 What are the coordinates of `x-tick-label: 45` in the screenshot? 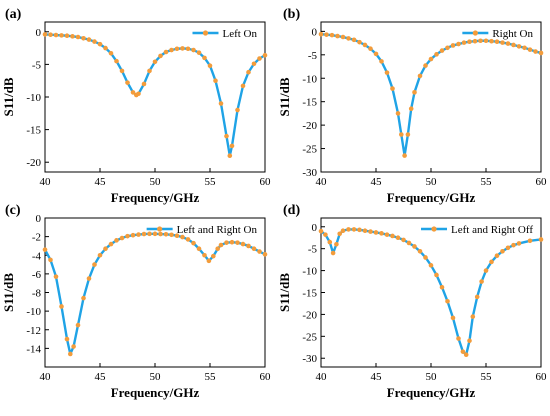 It's located at (101, 377).